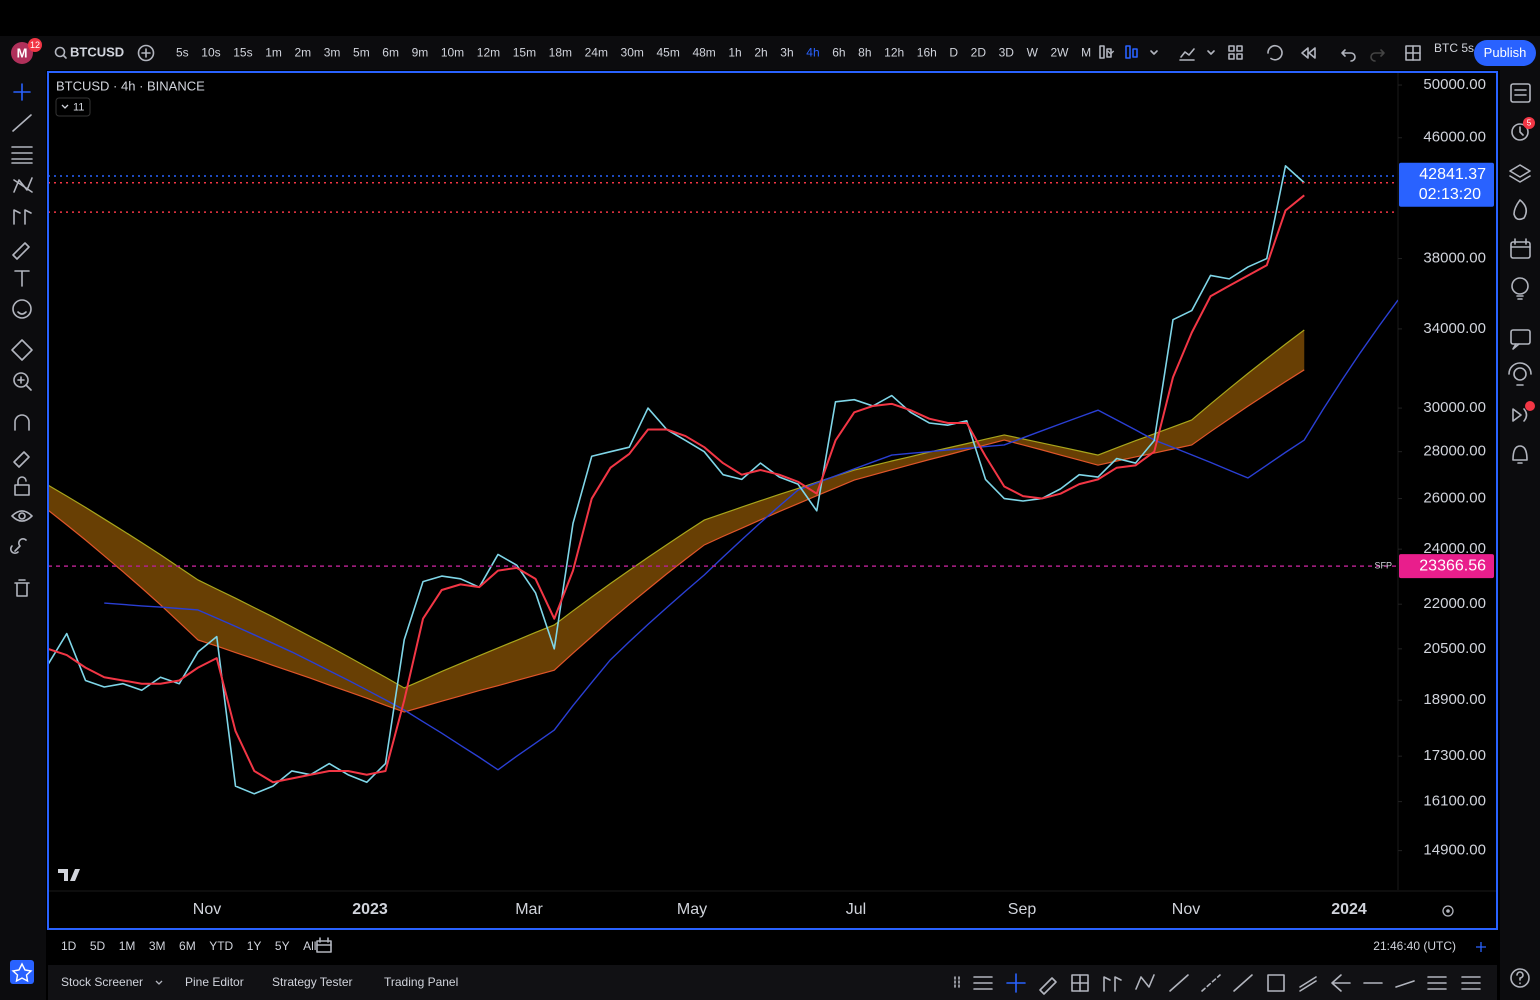 This screenshot has height=1000, width=1540. What do you see at coordinates (668, 53) in the screenshot?
I see `interval: 45m` at bounding box center [668, 53].